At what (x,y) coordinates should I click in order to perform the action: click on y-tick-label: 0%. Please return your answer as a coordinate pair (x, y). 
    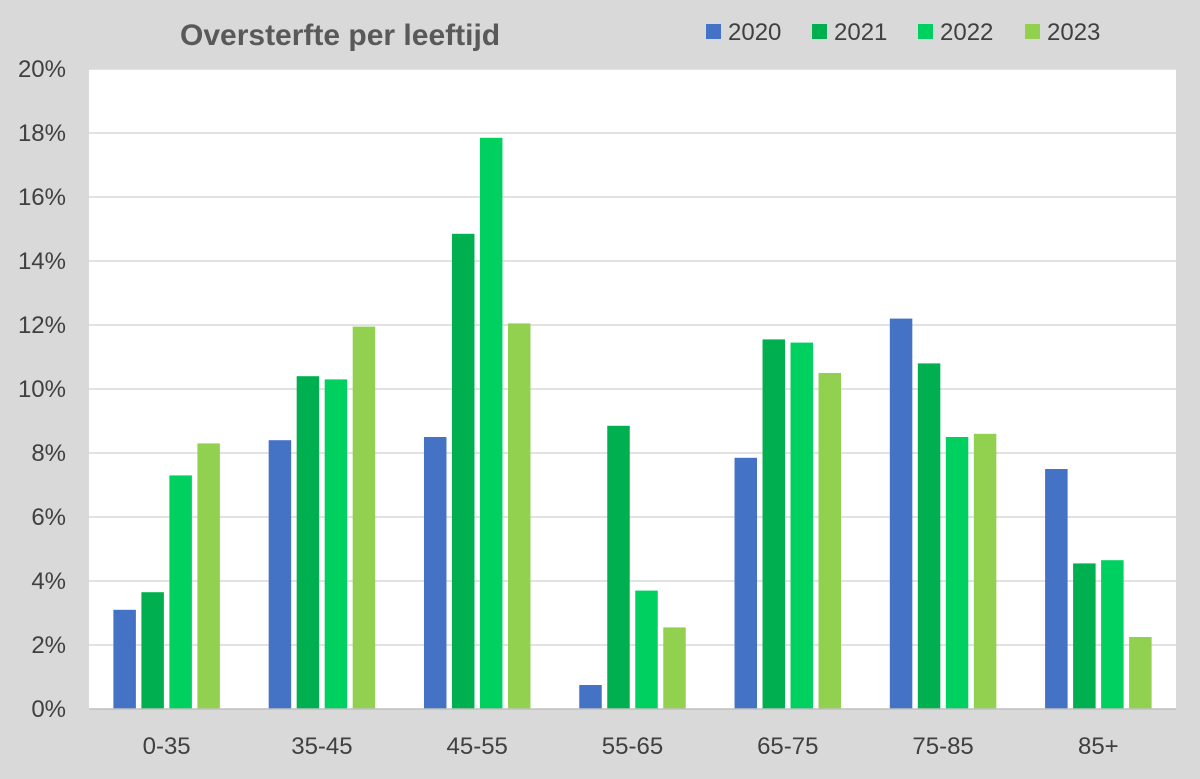
    Looking at the image, I should click on (48, 709).